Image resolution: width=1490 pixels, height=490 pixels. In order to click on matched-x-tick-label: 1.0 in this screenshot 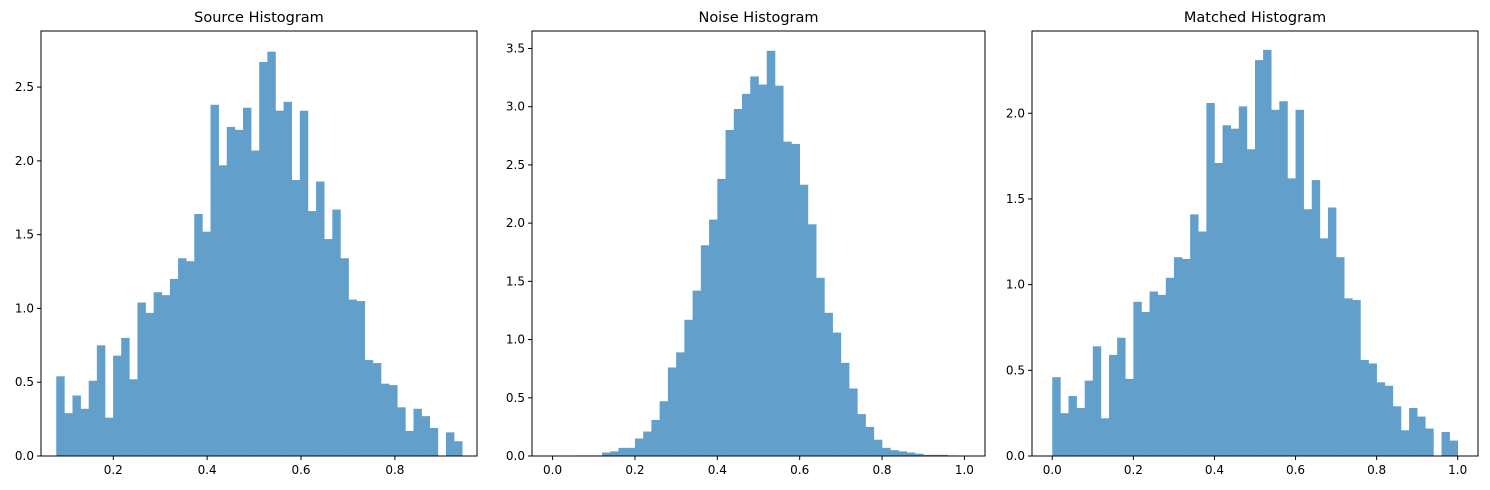, I will do `click(1457, 470)`.